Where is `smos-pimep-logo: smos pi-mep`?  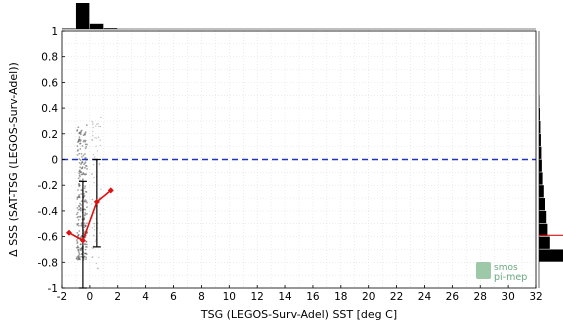 smos-pimep-logo: smos pi-mep is located at coordinates (501, 272).